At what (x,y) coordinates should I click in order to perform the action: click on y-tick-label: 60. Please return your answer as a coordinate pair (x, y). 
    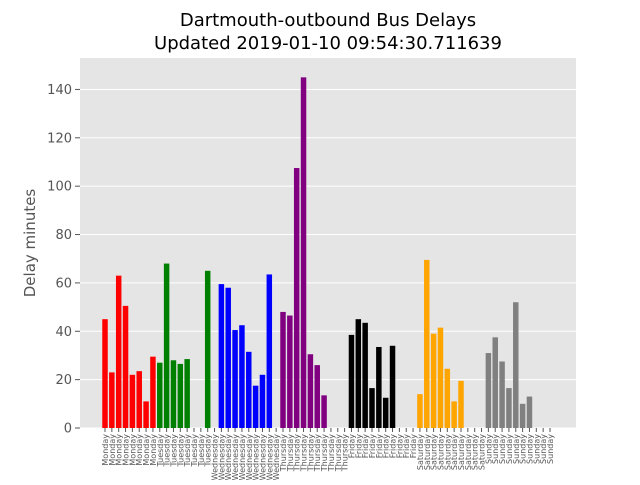
    Looking at the image, I should click on (63, 283).